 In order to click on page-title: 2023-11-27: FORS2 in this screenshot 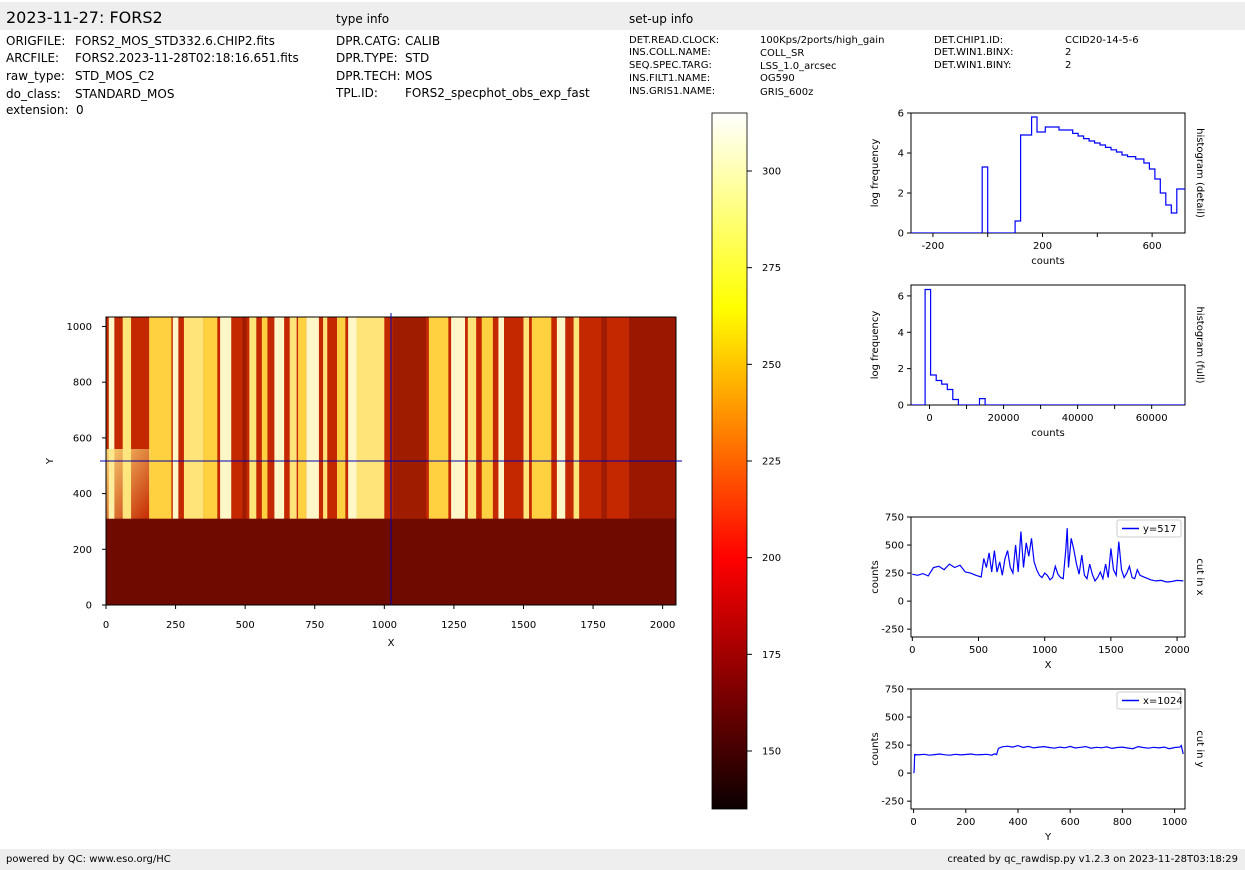, I will do `click(84, 17)`.